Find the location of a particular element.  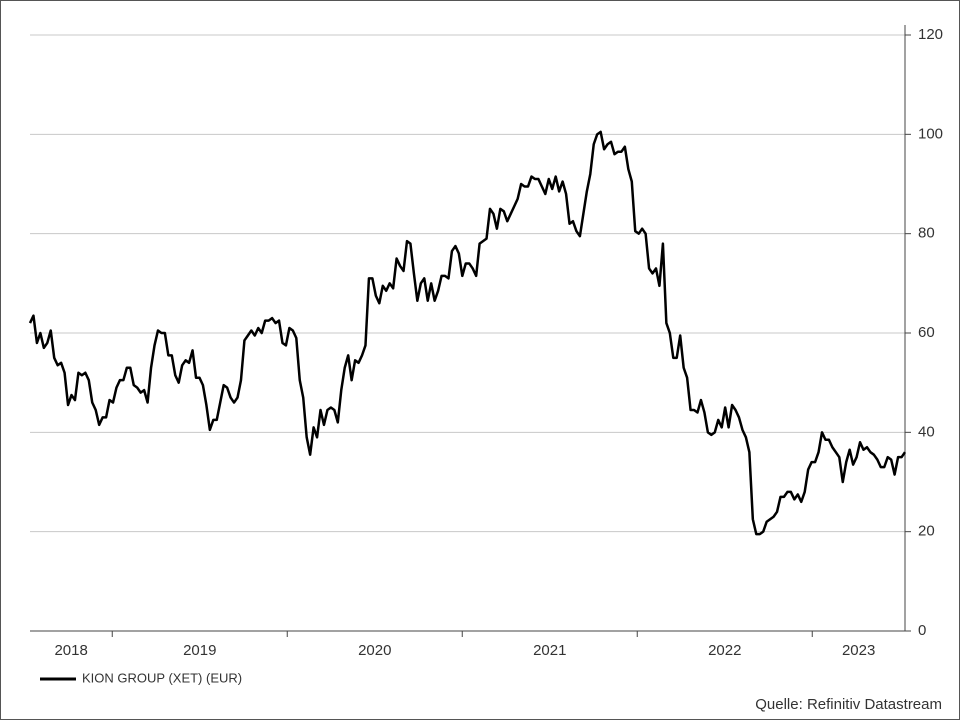

y-tick-label: 120 is located at coordinates (930, 34).